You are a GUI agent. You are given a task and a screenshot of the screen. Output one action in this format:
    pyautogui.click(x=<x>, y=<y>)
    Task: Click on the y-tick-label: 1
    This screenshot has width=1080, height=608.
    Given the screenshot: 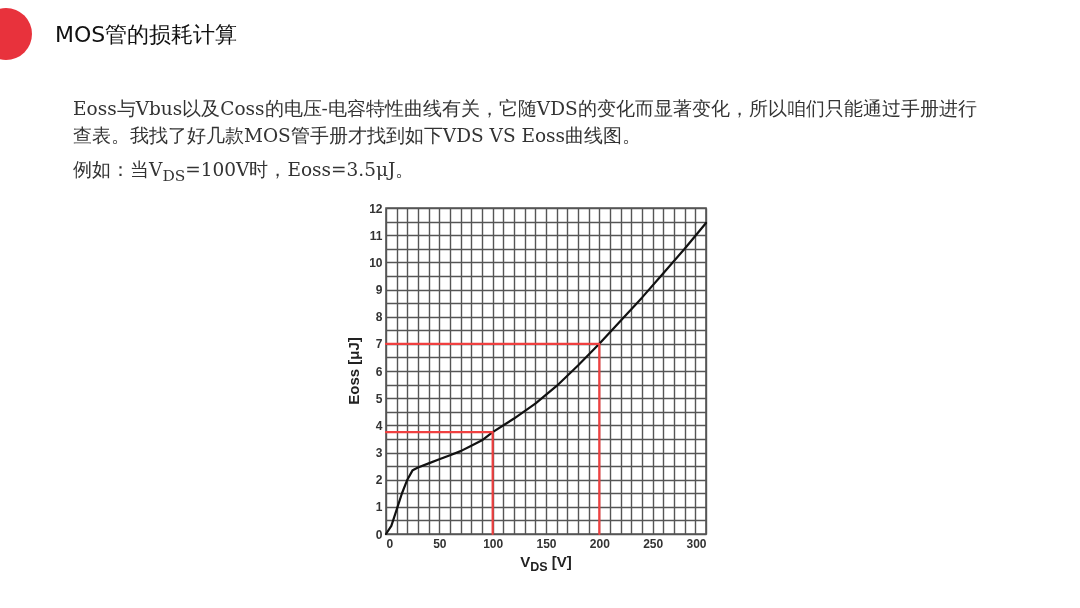 What is the action you would take?
    pyautogui.click(x=379, y=507)
    